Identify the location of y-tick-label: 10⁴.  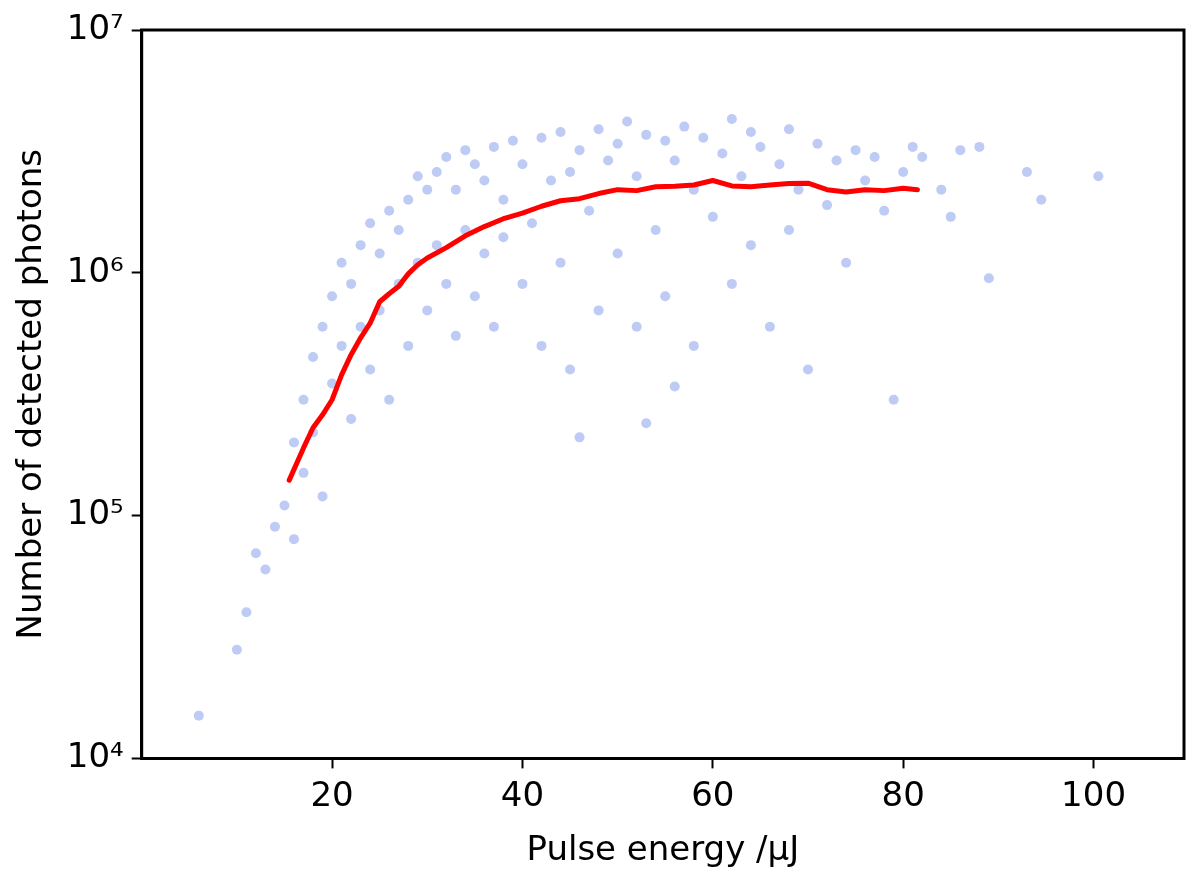
(95, 755).